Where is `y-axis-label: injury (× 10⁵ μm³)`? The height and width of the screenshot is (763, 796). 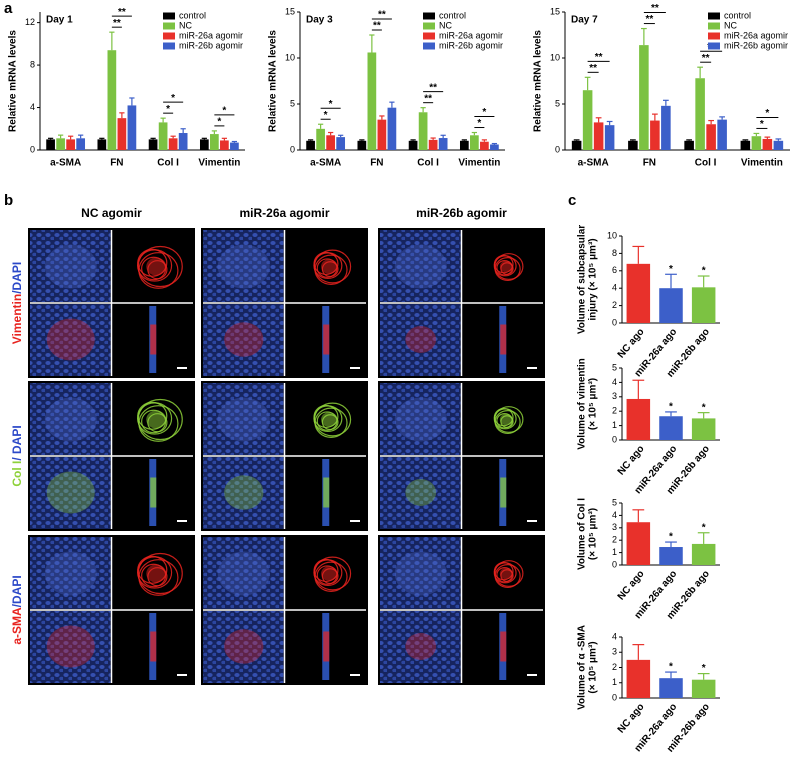 y-axis-label: injury (× 10⁵ μm³) is located at coordinates (593, 279).